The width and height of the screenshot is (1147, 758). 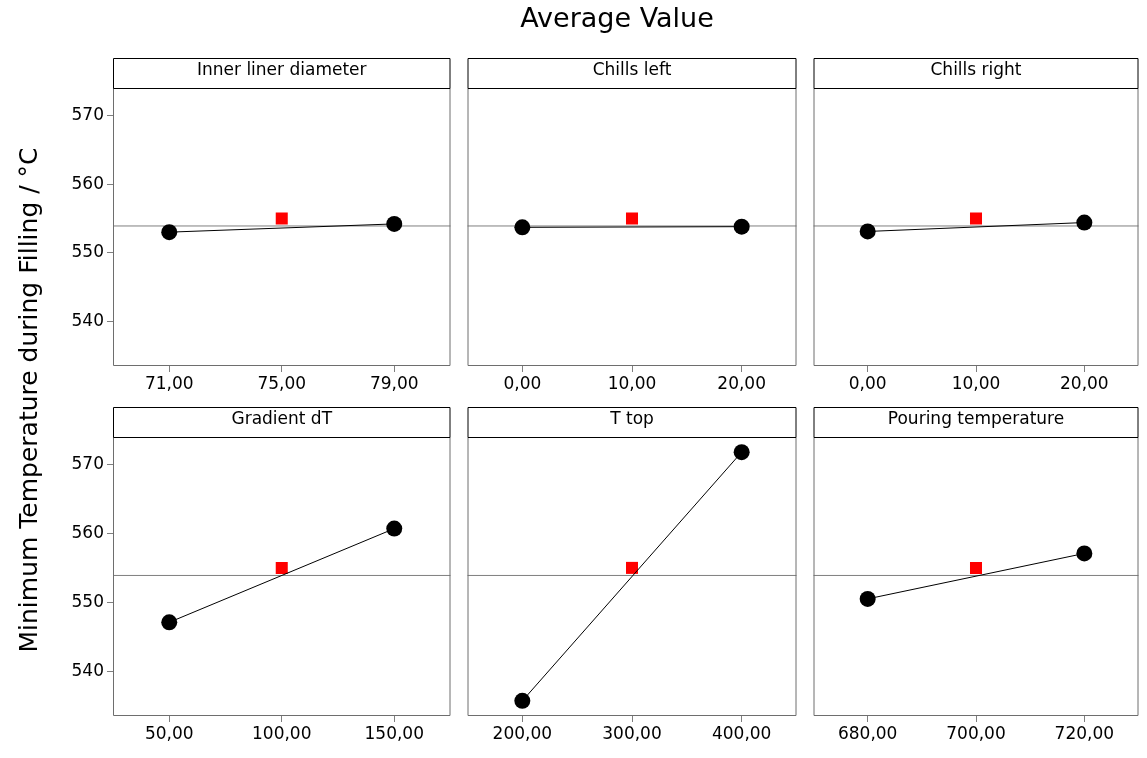 What do you see at coordinates (976, 69) in the screenshot?
I see `x-axis-title: Chills right` at bounding box center [976, 69].